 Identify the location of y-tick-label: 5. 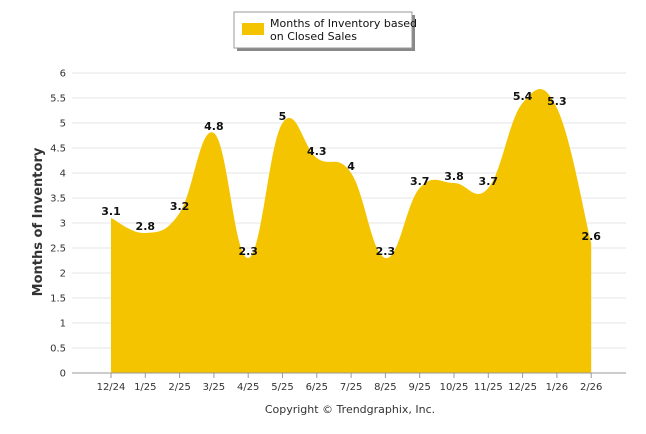
(63, 124).